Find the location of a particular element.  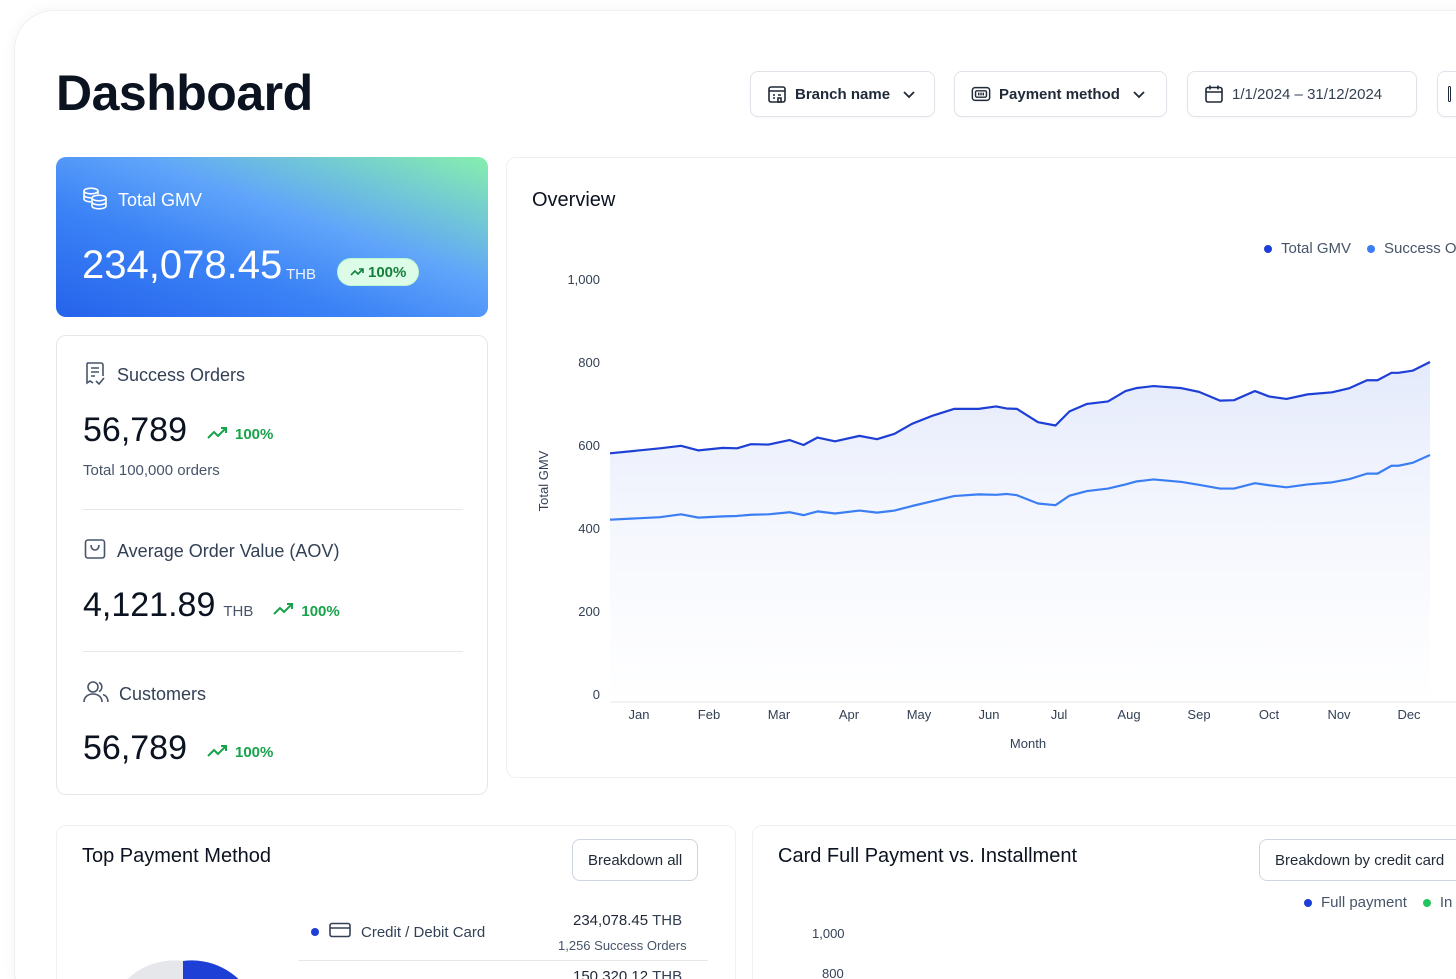

date-range-label: 1/1/2024 – 31/12/2024 is located at coordinates (1307, 94).